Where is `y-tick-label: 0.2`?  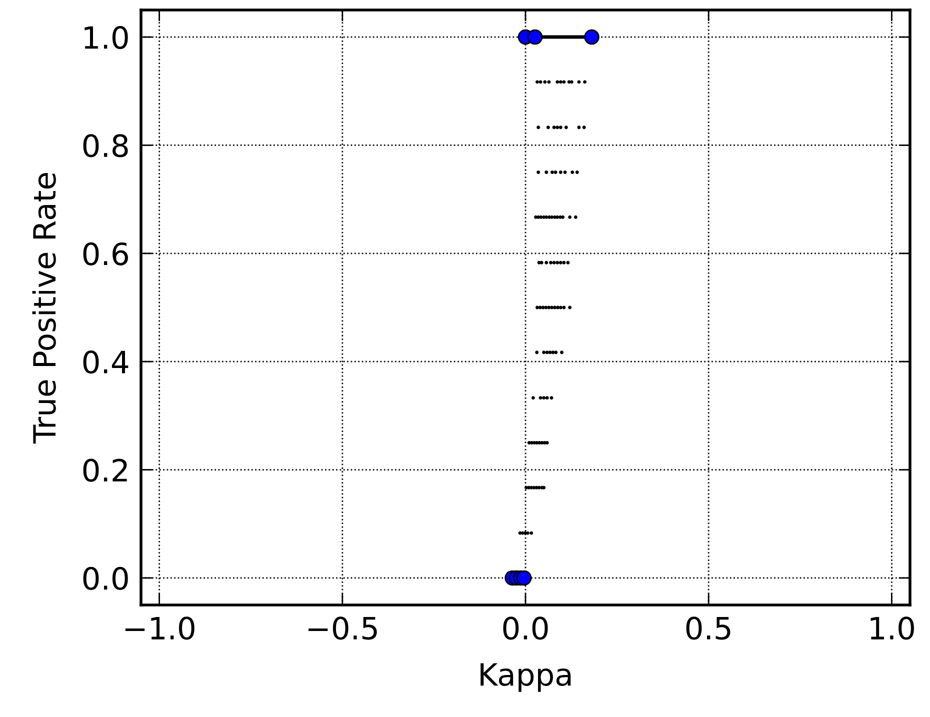 y-tick-label: 0.2 is located at coordinates (105, 470).